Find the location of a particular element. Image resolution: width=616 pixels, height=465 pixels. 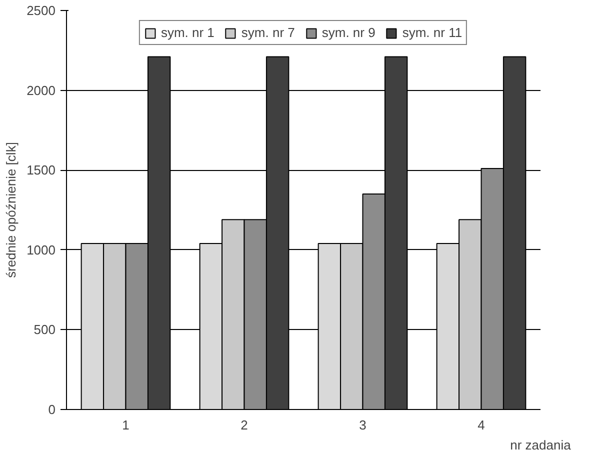

y-tick-label: 2000 is located at coordinates (41, 90).